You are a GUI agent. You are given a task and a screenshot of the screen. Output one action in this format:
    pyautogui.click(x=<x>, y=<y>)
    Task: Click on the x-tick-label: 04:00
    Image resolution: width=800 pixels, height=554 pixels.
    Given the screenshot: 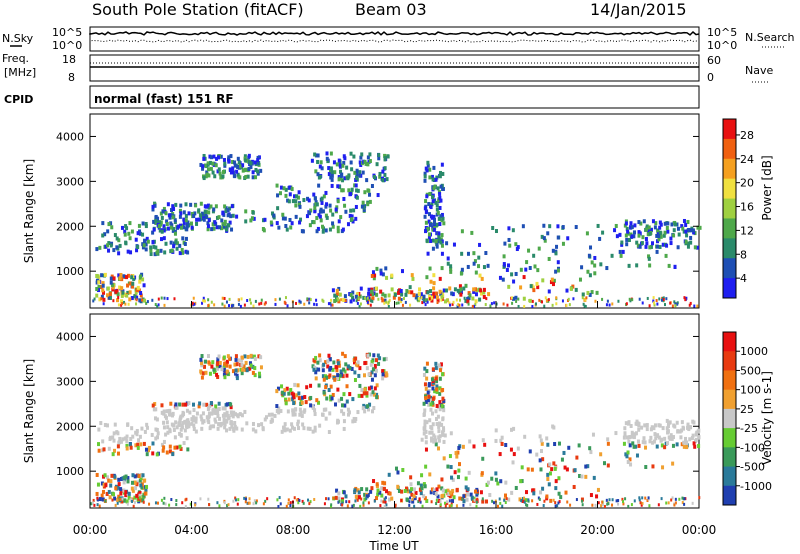 What is the action you would take?
    pyautogui.click(x=191, y=530)
    